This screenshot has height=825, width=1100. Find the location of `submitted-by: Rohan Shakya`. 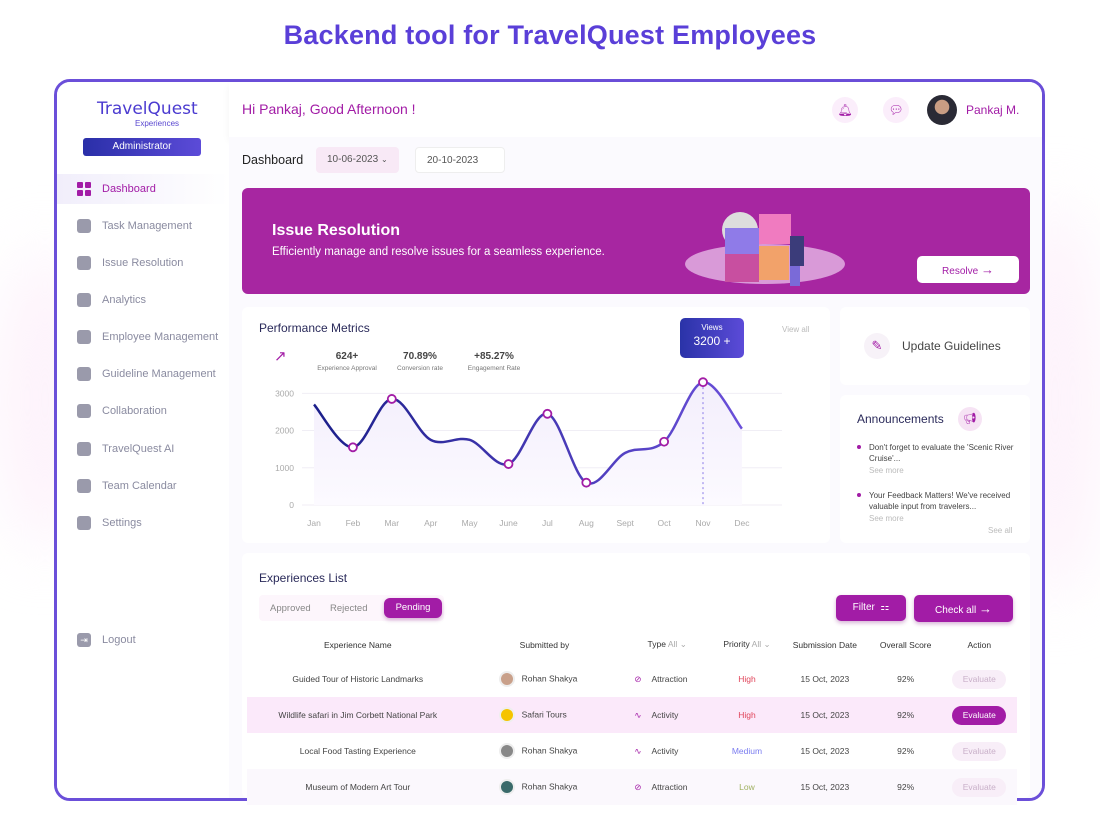

submitted-by: Rohan Shakya is located at coordinates (549, 678).